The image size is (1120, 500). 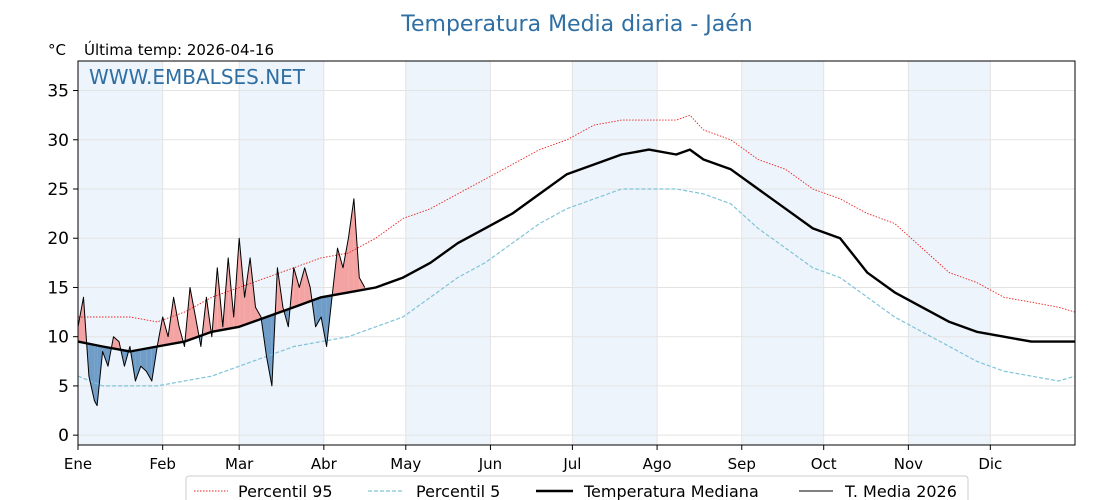 I want to click on month-shade-nov, so click(x=949, y=253).